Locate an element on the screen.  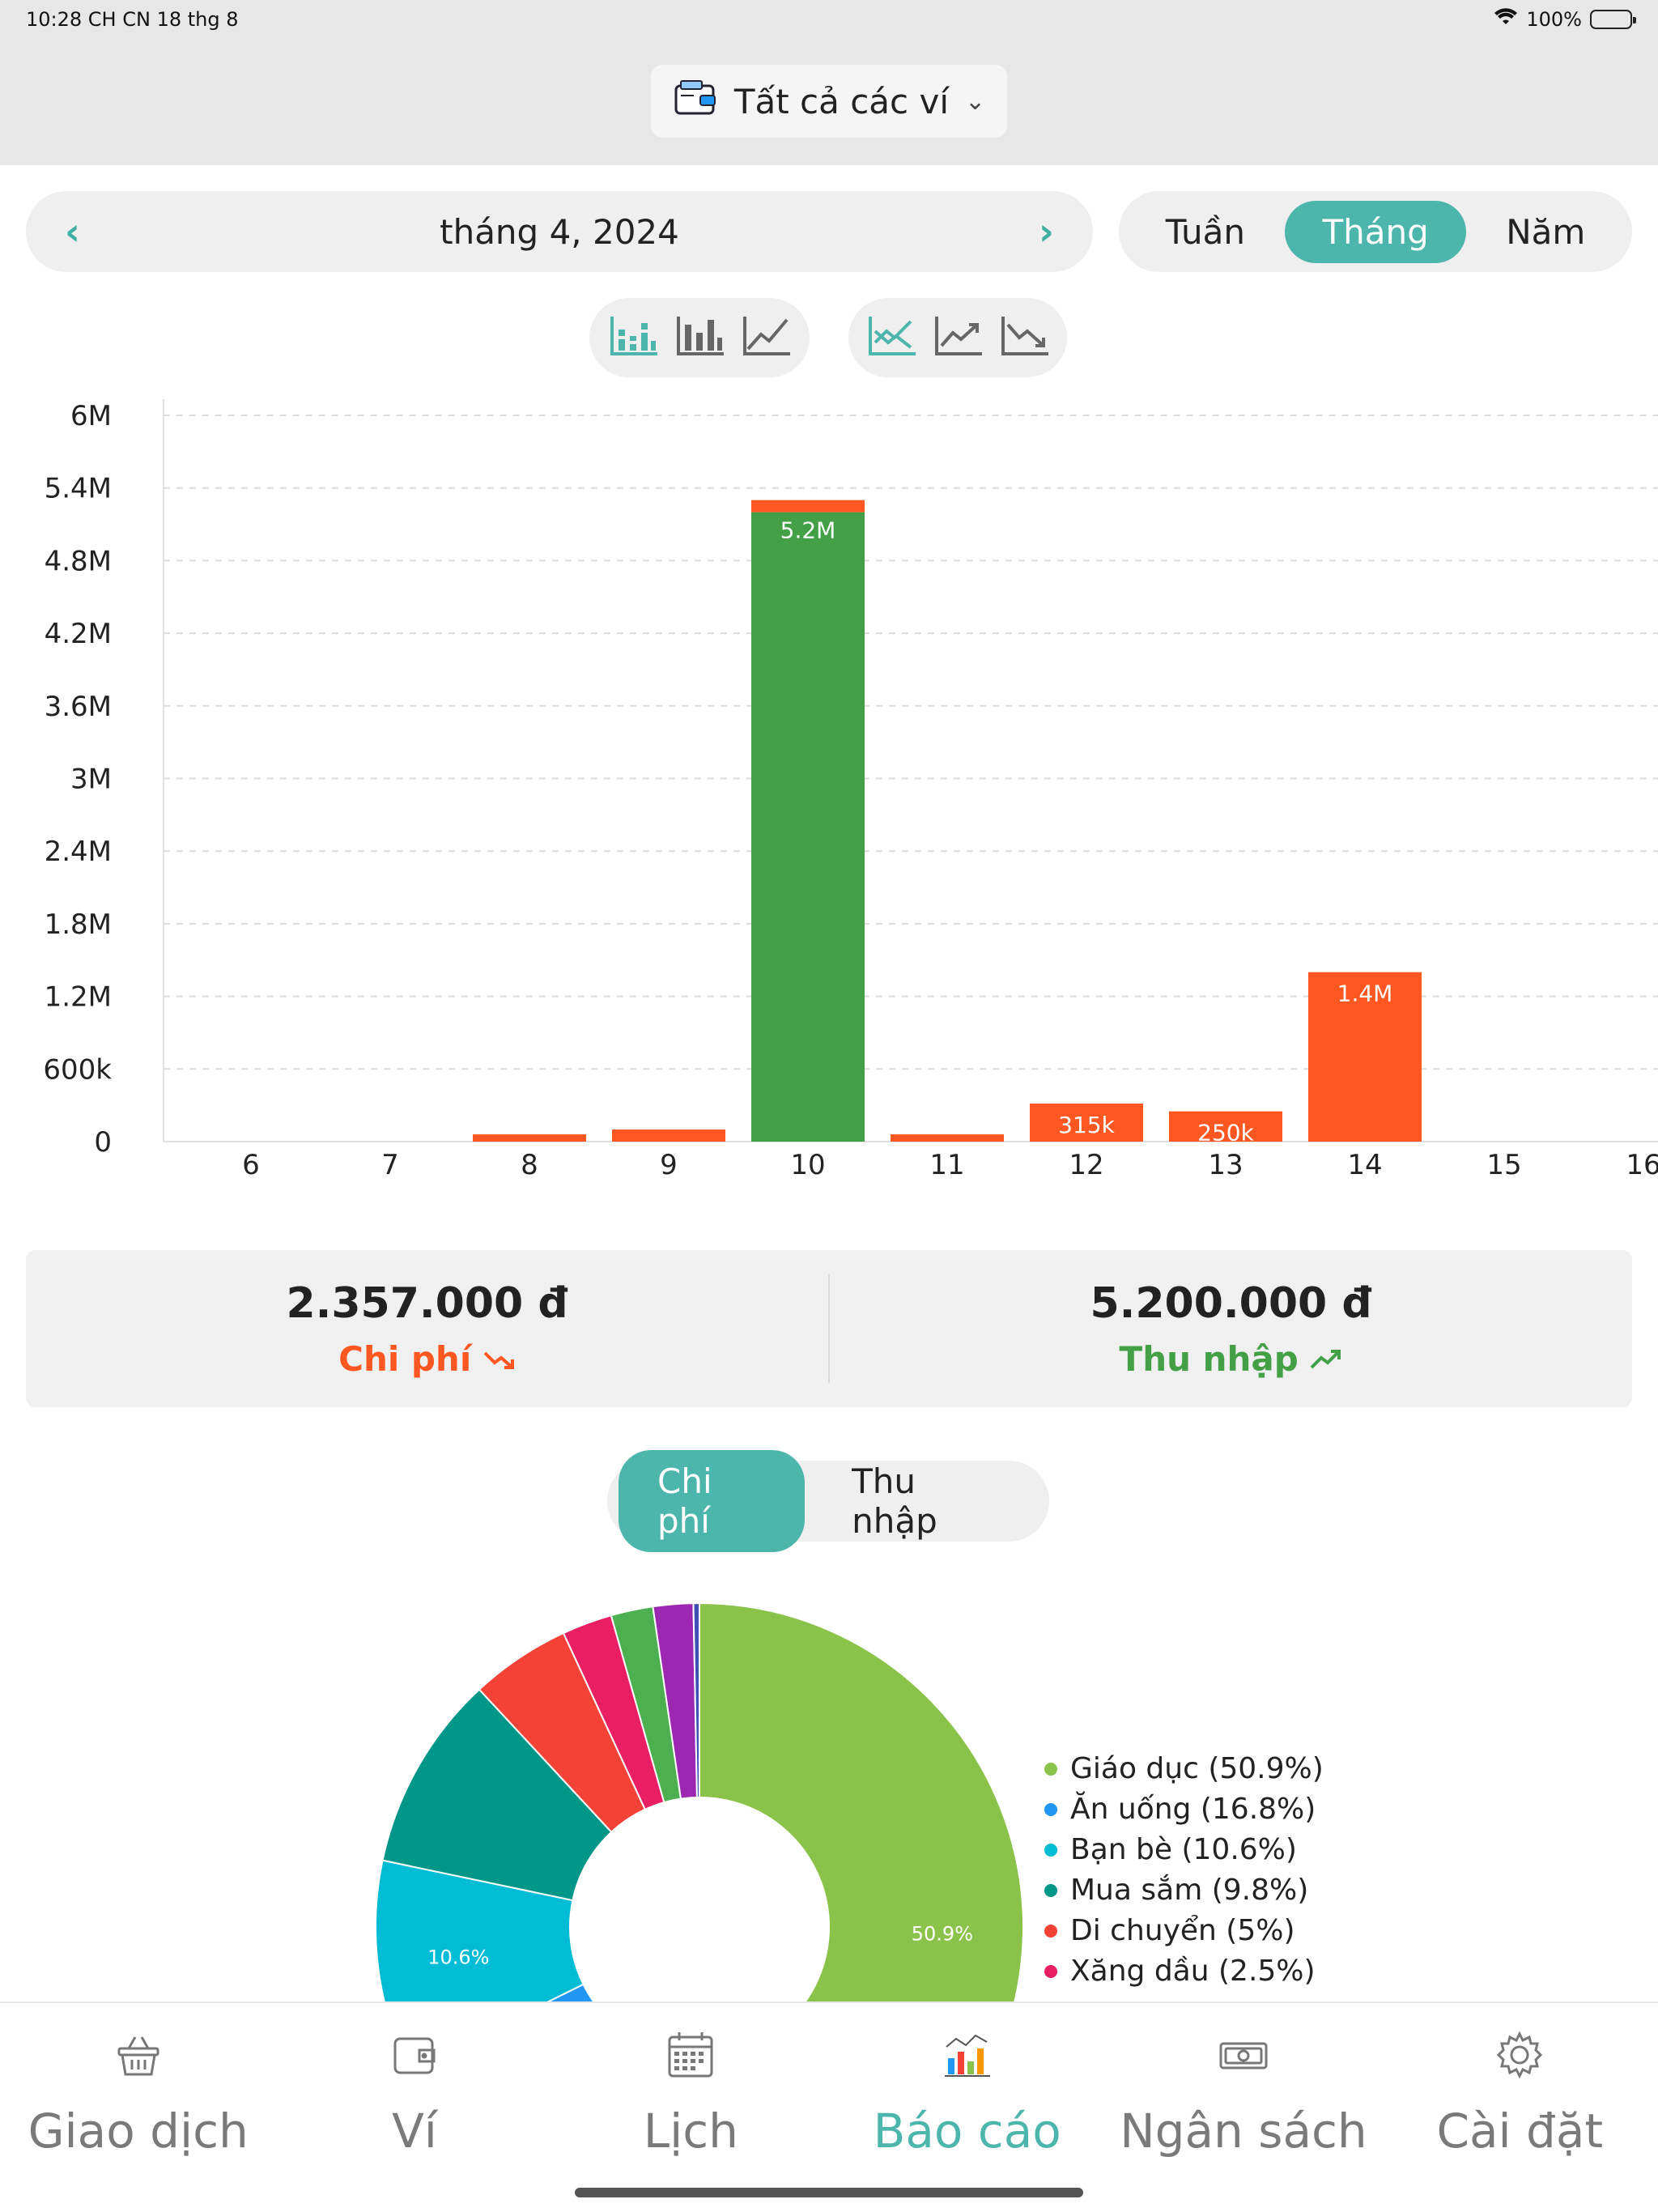
y-tick-label: 4.8M is located at coordinates (78, 561).